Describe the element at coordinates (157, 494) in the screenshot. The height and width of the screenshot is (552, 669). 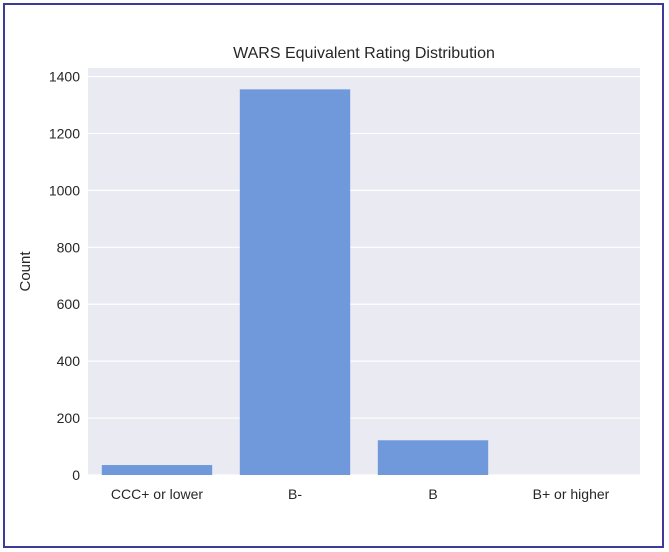
I see `x-tick-label: CCC+ or lower` at that location.